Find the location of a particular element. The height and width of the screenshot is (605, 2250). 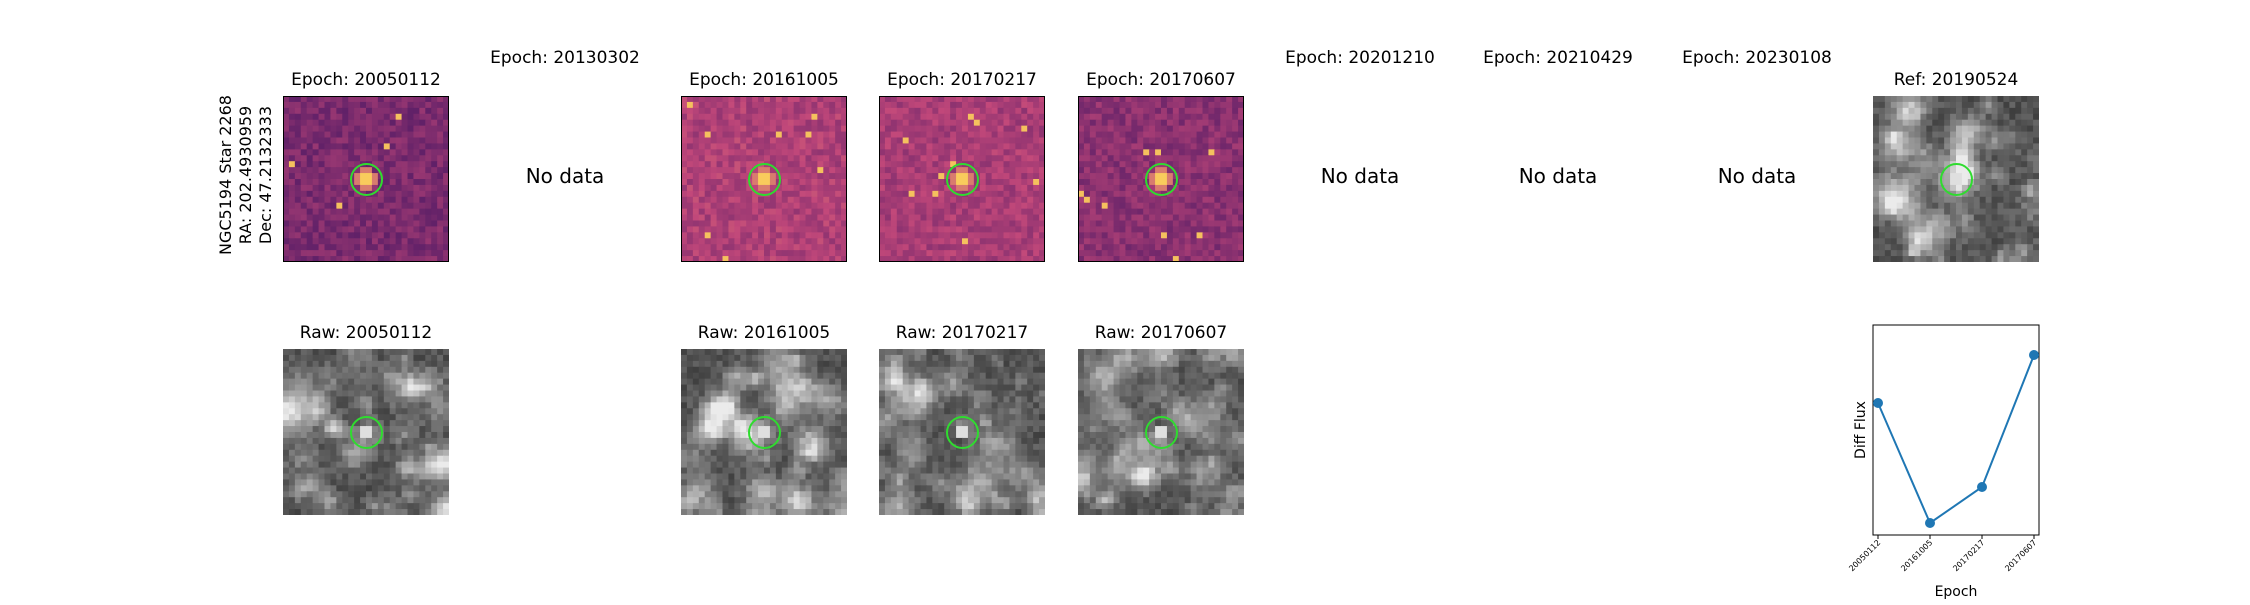

reference-title: Ref: 20190524 is located at coordinates (1956, 80).